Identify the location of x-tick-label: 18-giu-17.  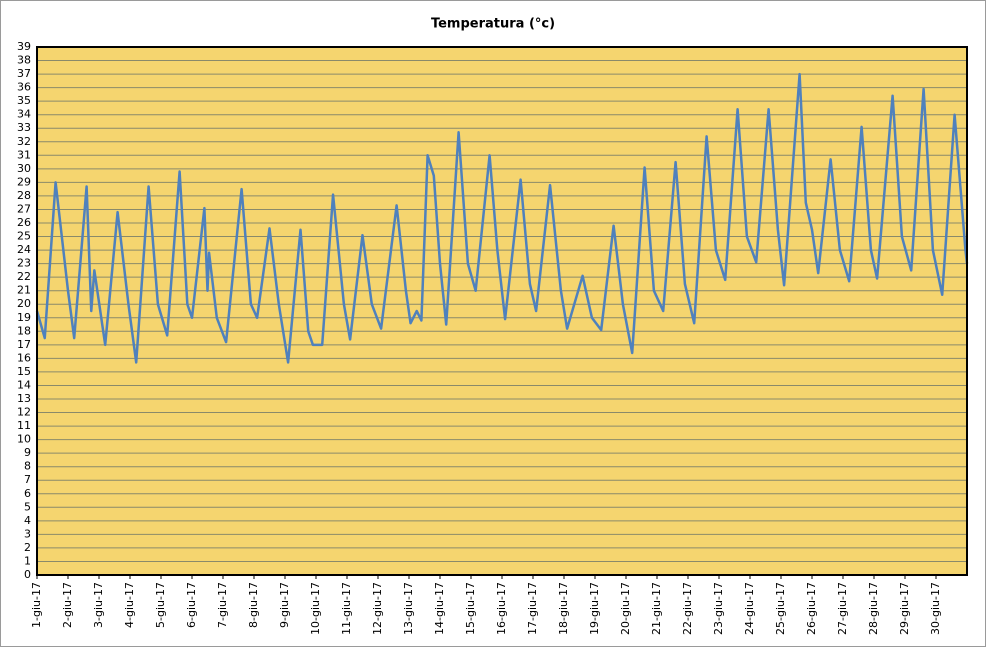
(563, 608).